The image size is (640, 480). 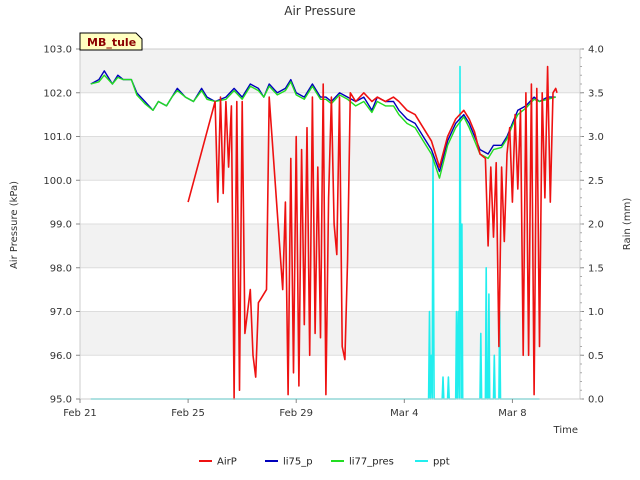 I want to click on y2-tick-label: 3.5, so click(x=596, y=93).